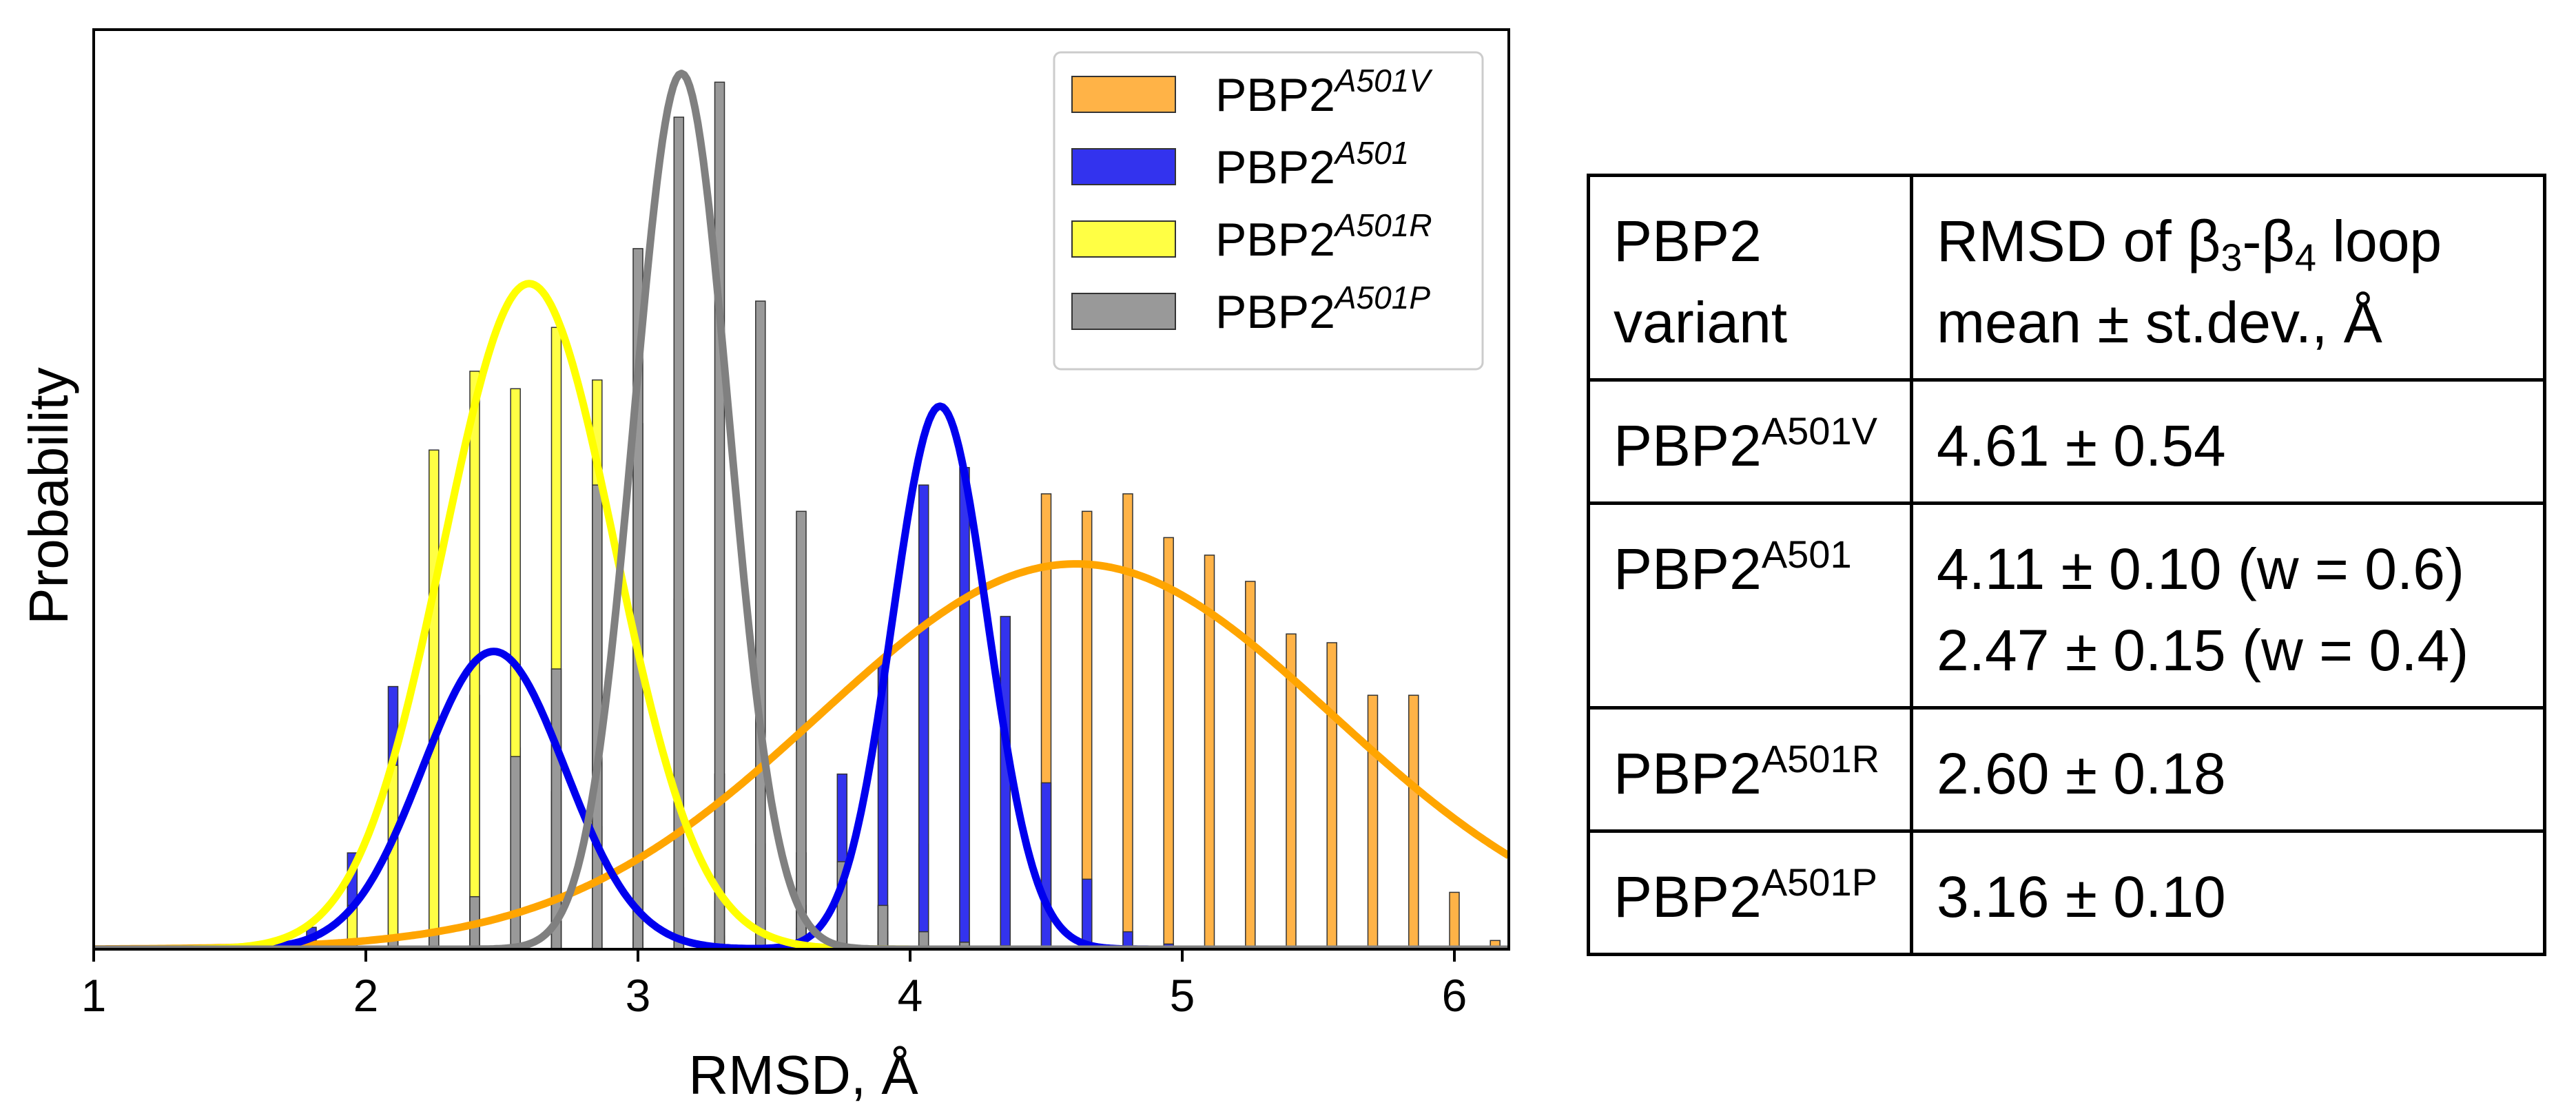  Describe the element at coordinates (2379, 241) in the screenshot. I see `header-rmsd-text-c: loop` at that location.